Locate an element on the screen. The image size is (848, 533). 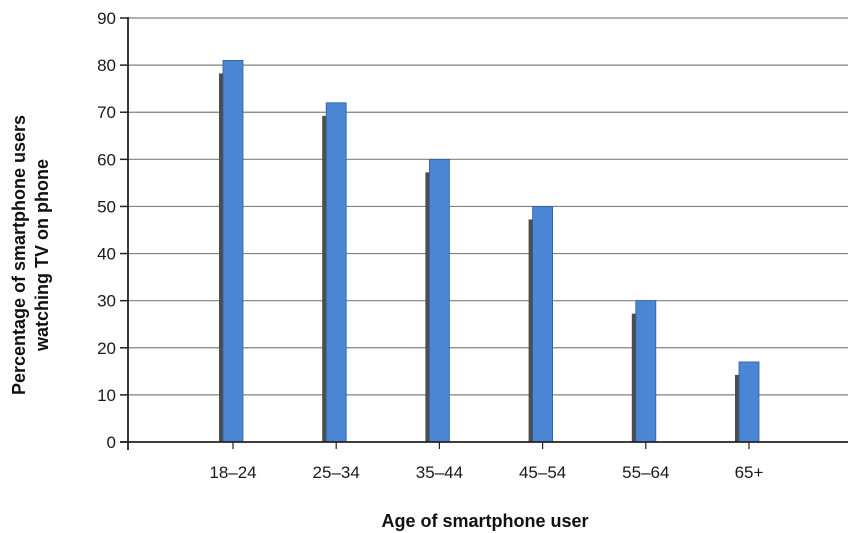
y-tick-label: 50 is located at coordinates (106, 206).